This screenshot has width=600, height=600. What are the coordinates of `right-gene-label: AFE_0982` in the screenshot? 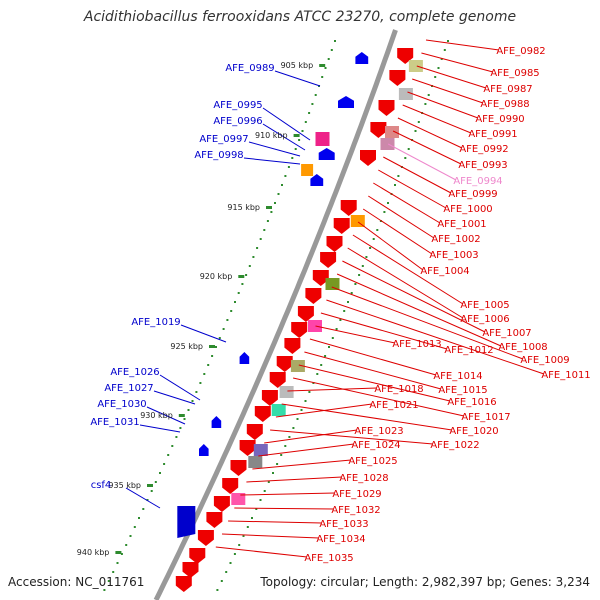 It's located at (520, 51).